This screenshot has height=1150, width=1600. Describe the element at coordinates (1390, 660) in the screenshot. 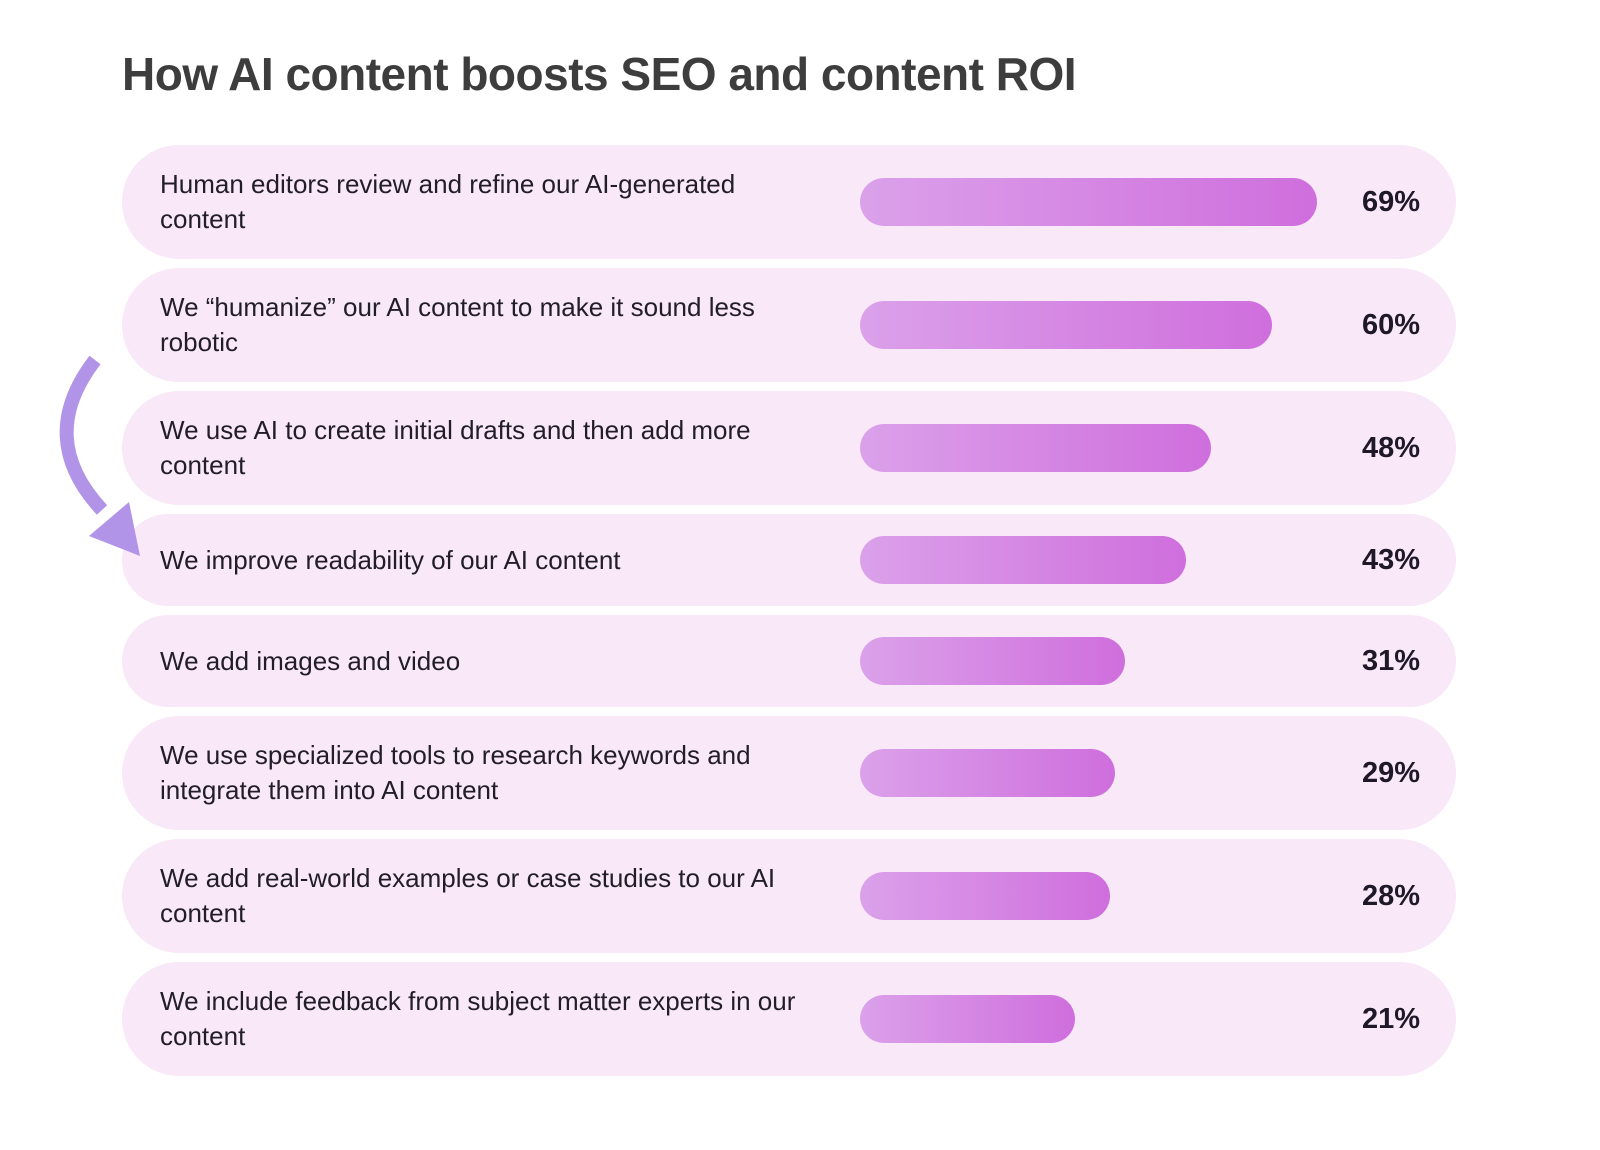

I see `row-value: 31%` at that location.